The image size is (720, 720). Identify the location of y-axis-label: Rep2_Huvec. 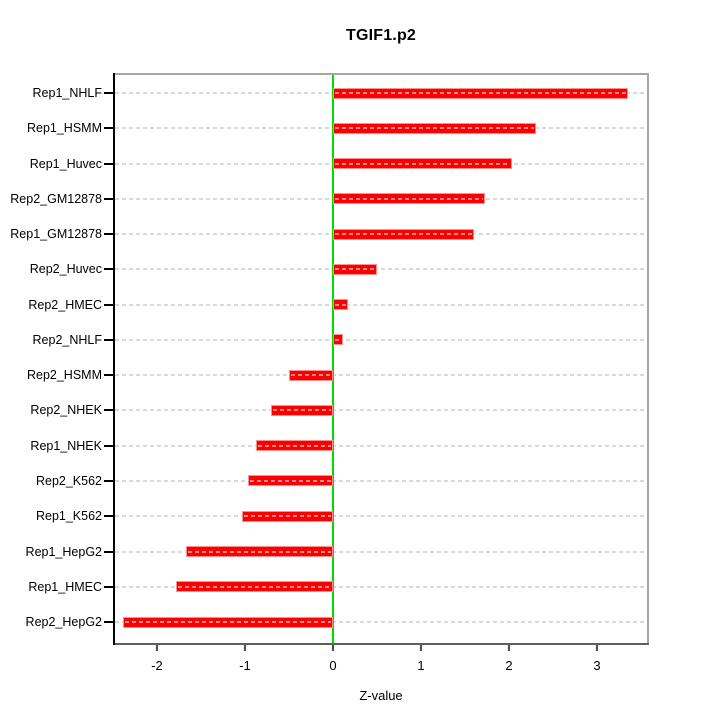
(65, 269).